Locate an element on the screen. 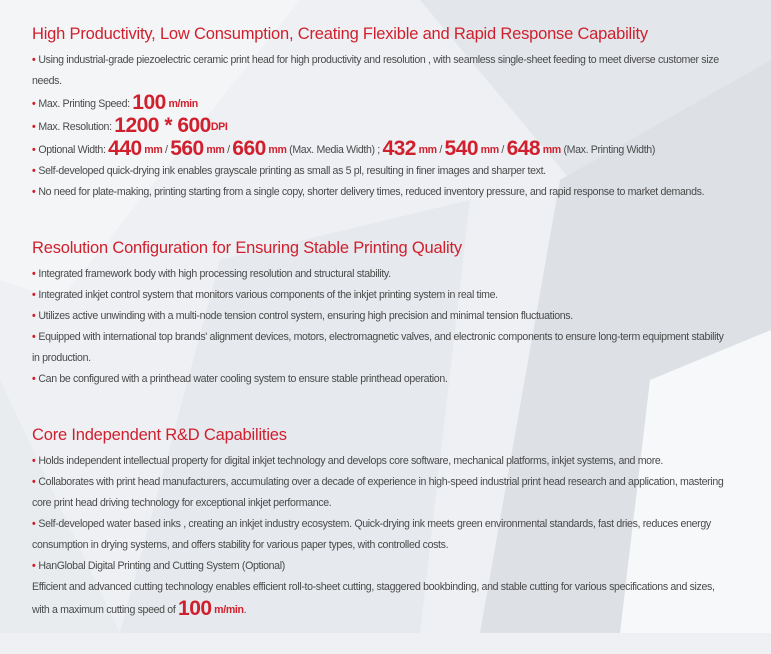 This screenshot has height=654, width=771. section-title: Core Independent R&D Capabilities is located at coordinates (159, 435).